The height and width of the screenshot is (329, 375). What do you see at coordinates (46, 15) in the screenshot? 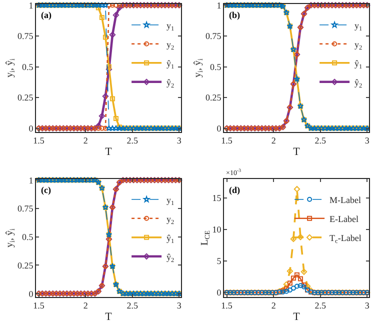
I see `annotation: (a)` at bounding box center [46, 15].